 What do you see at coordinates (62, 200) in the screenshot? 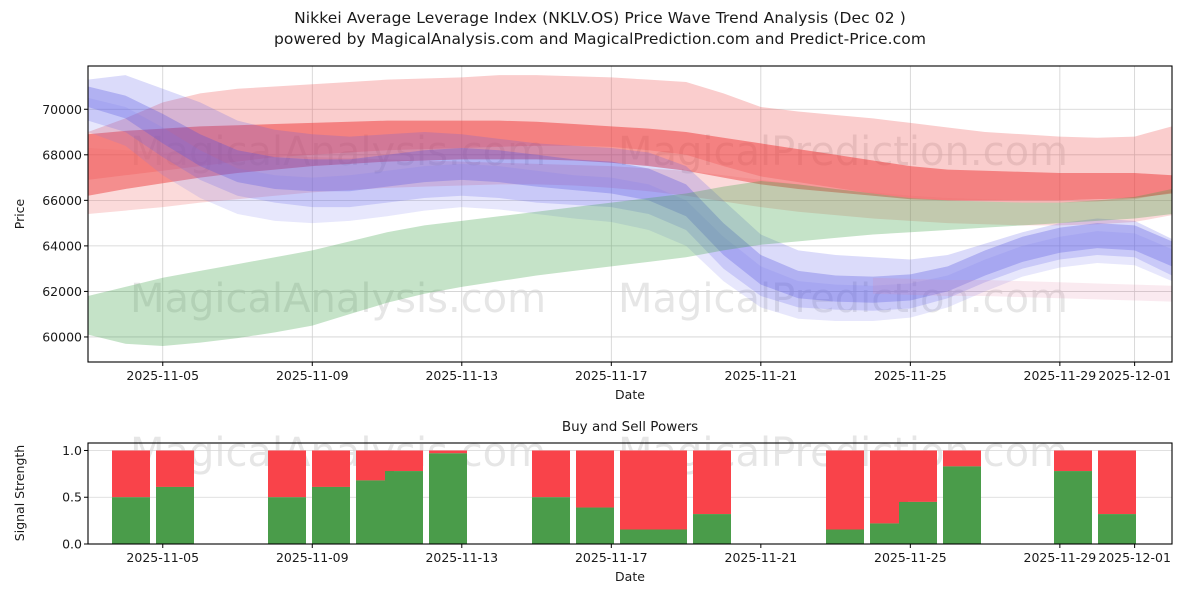
I see `y-tick-label: 66000` at bounding box center [62, 200].